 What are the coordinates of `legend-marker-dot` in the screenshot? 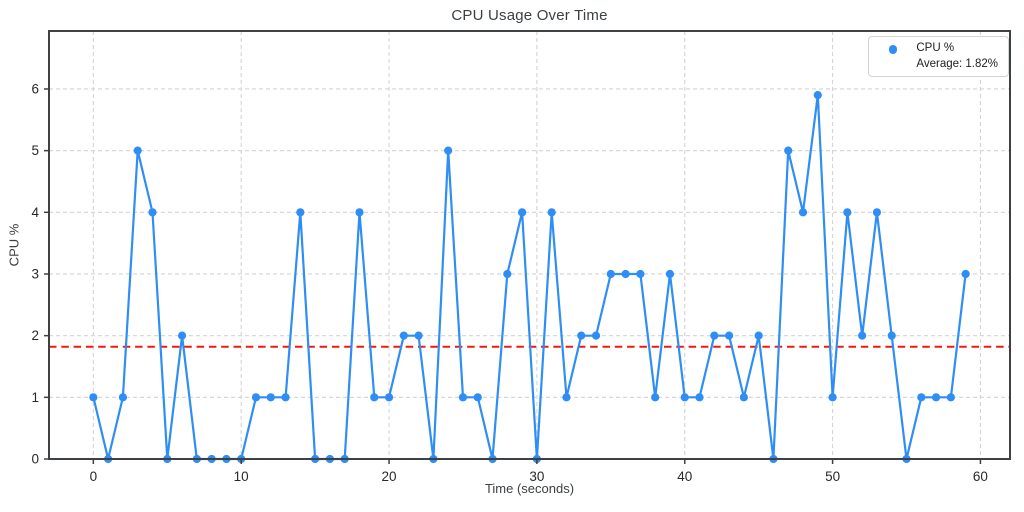 It's located at (893, 49).